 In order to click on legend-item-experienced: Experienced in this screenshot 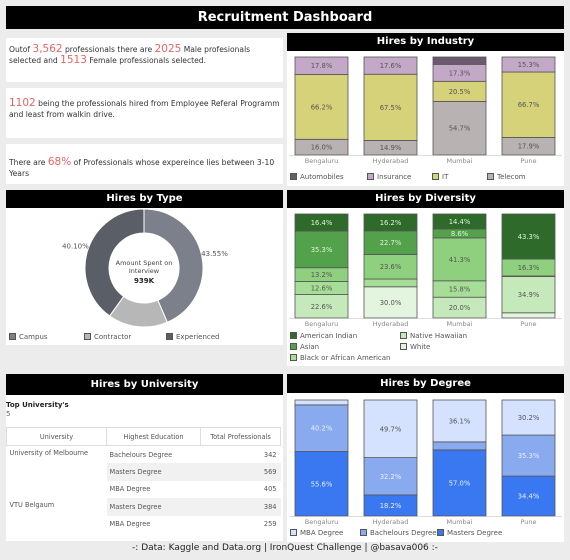, I will do `click(192, 337)`.